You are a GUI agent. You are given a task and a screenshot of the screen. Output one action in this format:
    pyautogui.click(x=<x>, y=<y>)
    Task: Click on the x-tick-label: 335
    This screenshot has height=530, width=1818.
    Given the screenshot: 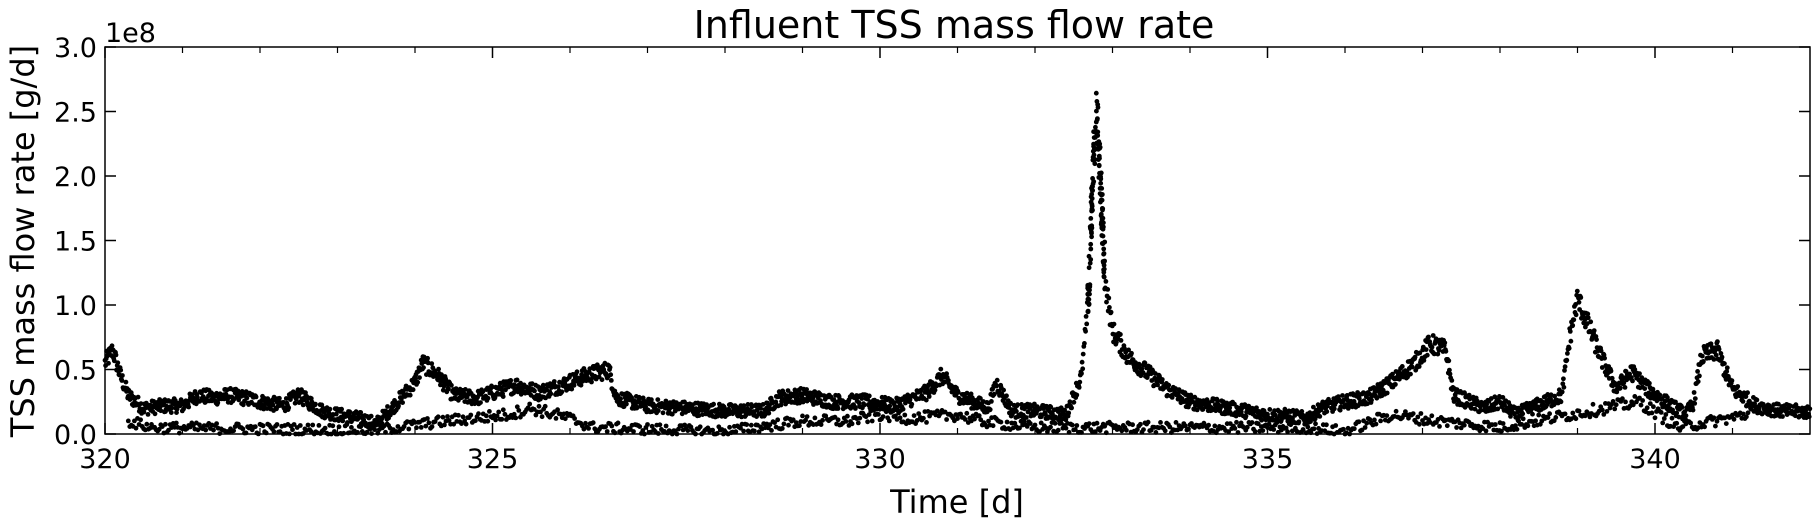 What is the action you would take?
    pyautogui.click(x=1268, y=459)
    